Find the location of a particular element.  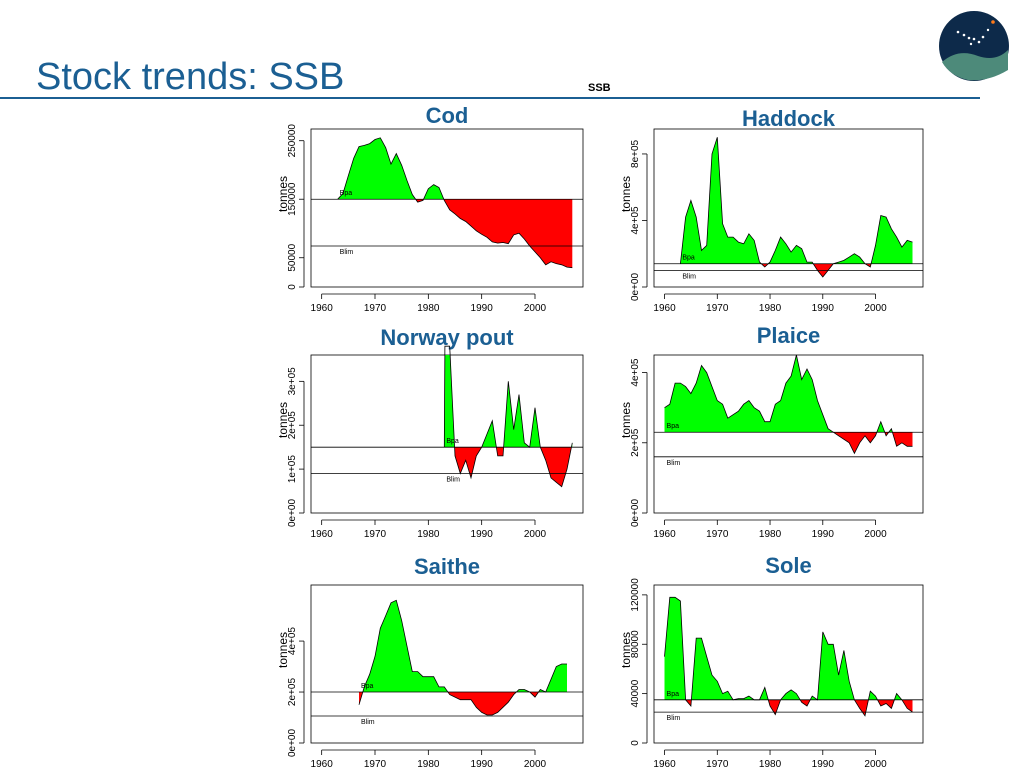

y-tick-label: 80000 is located at coordinates (635, 644).